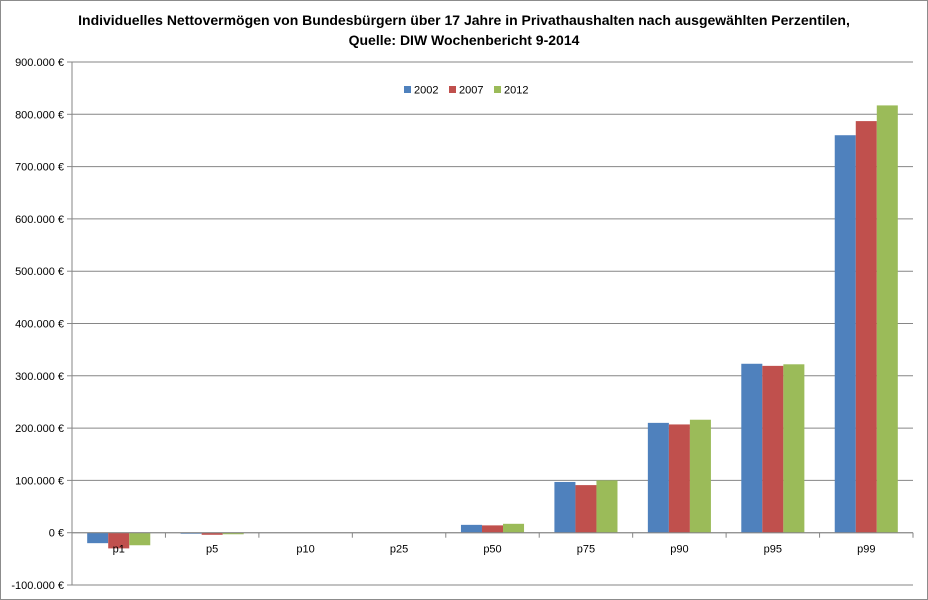 Image resolution: width=928 pixels, height=600 pixels. I want to click on bar-2012-p5, so click(233, 533).